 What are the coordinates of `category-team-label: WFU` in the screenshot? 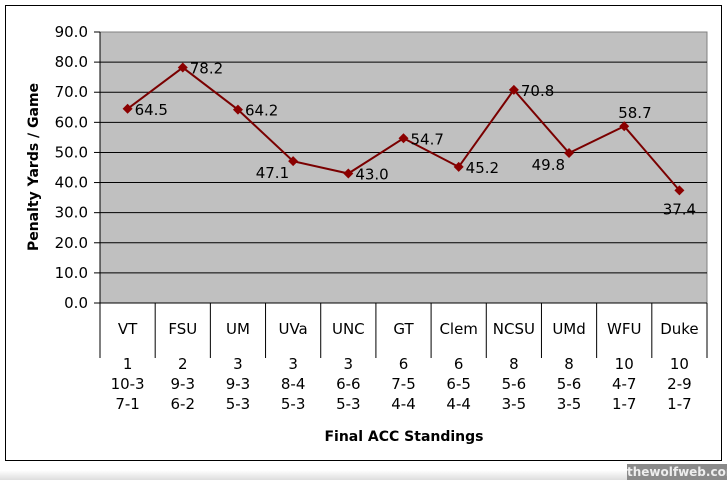 It's located at (624, 329).